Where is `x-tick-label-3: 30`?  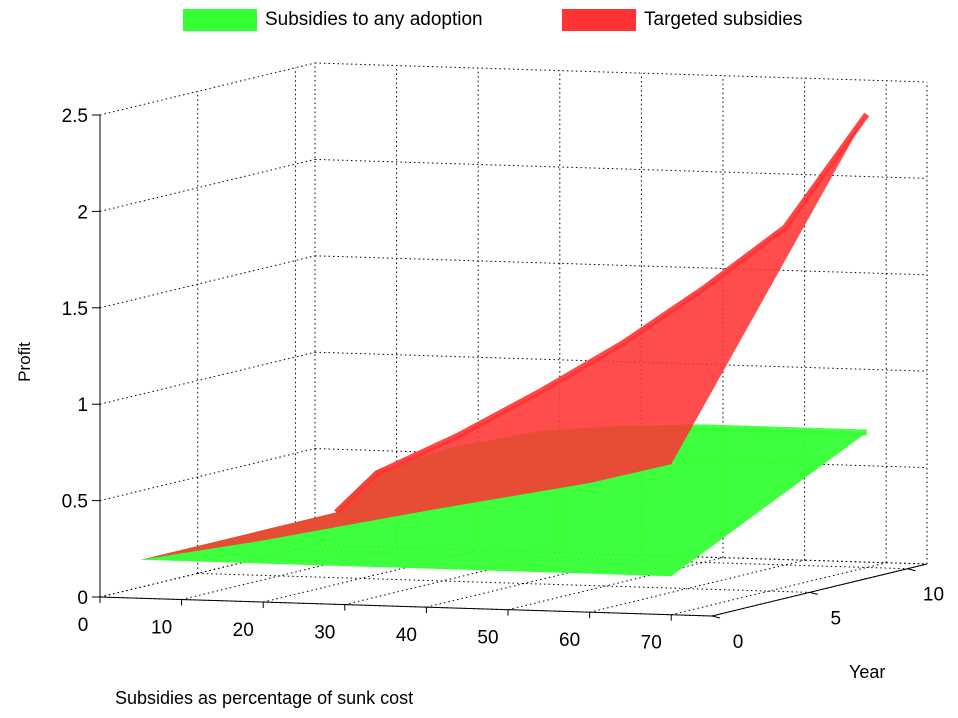 x-tick-label-3: 30 is located at coordinates (324, 633).